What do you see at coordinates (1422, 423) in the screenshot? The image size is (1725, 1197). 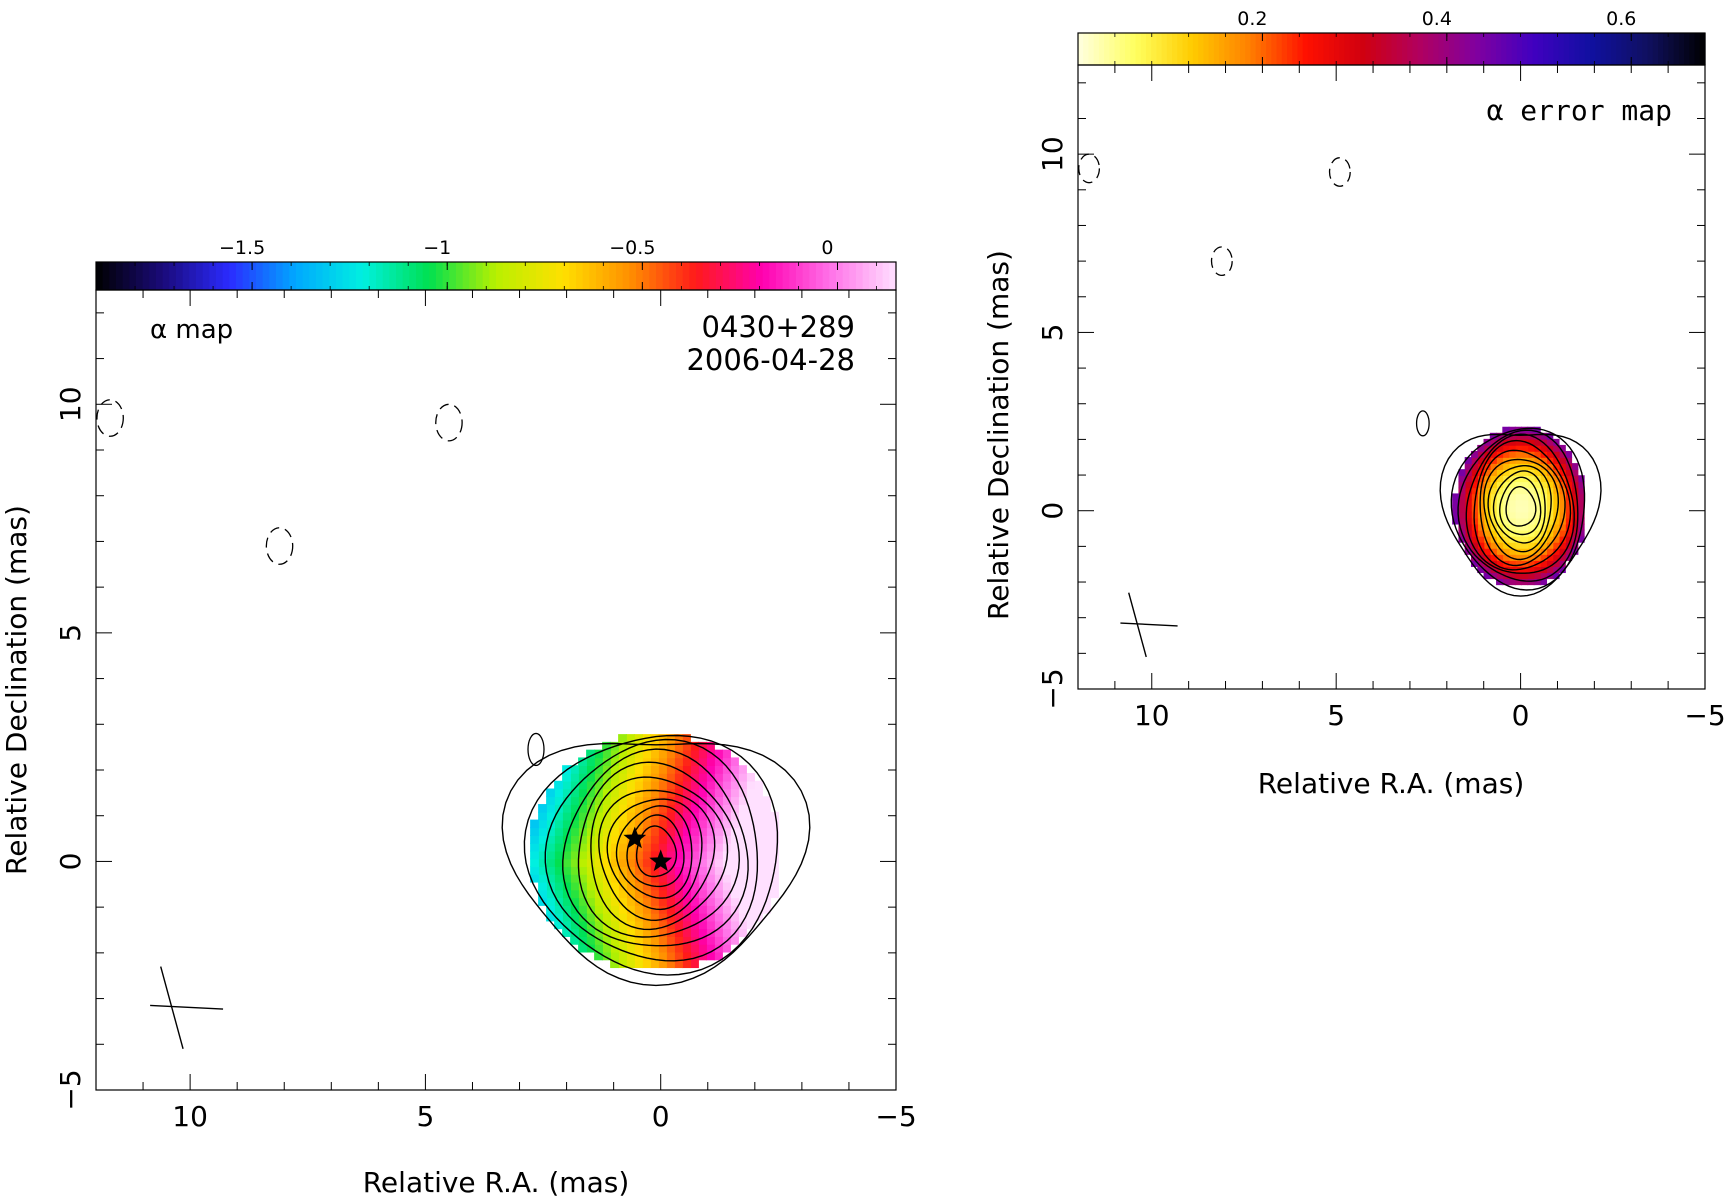 I see `positive-contour-blob` at bounding box center [1422, 423].